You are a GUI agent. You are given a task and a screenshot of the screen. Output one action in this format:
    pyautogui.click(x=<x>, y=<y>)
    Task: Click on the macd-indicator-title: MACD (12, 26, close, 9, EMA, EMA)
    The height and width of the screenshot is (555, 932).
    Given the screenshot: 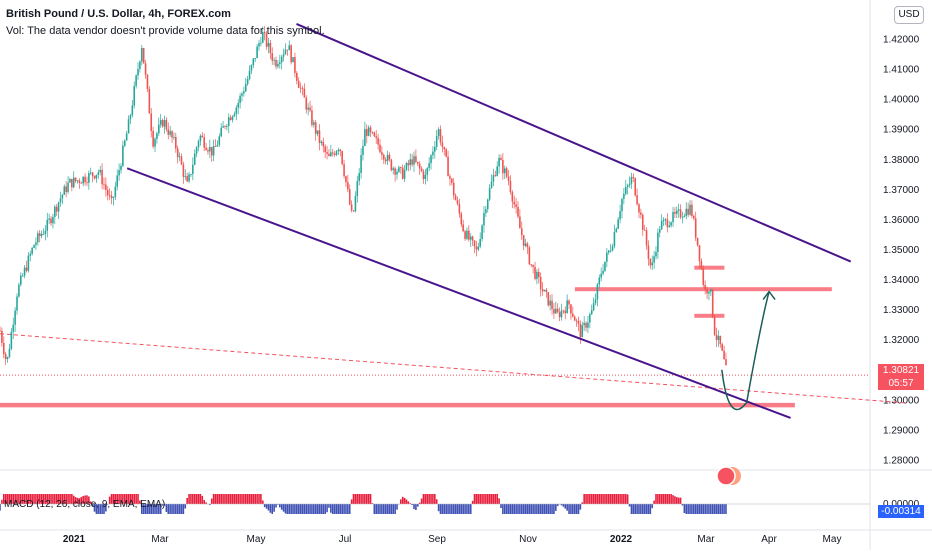 What is the action you would take?
    pyautogui.click(x=84, y=504)
    